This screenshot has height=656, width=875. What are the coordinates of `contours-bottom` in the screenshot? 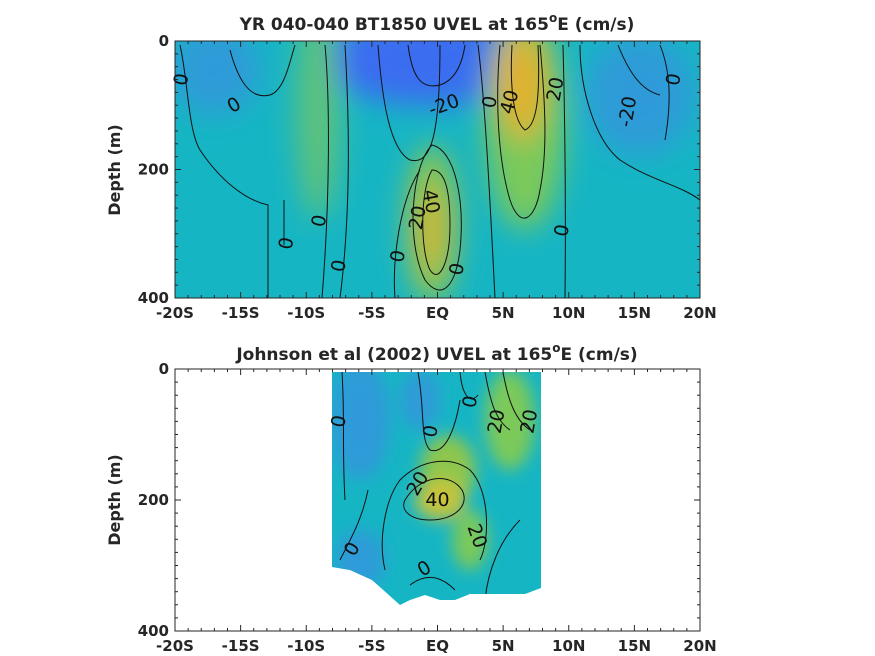 It's located at (435, 486).